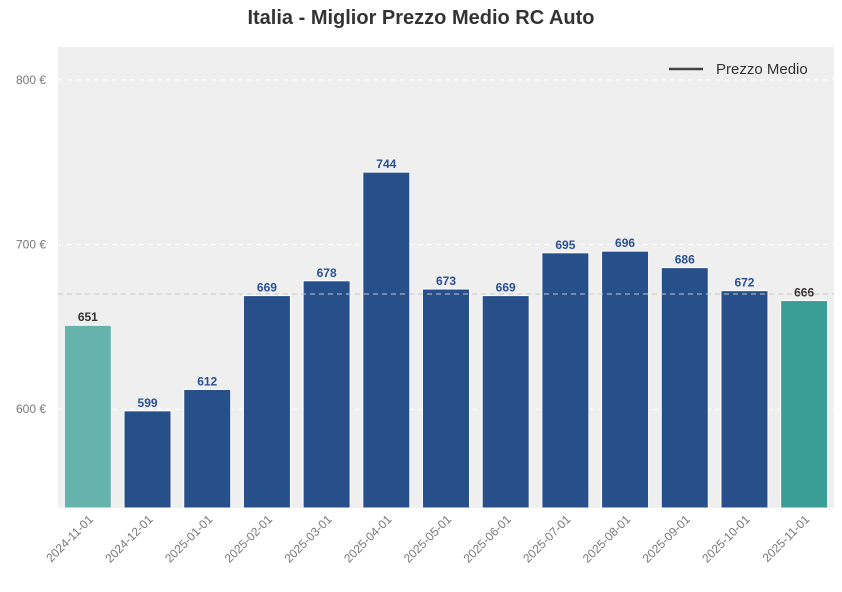 Image resolution: width=842 pixels, height=592 pixels. Describe the element at coordinates (31, 245) in the screenshot. I see `y-tick-label: 700 €` at that location.